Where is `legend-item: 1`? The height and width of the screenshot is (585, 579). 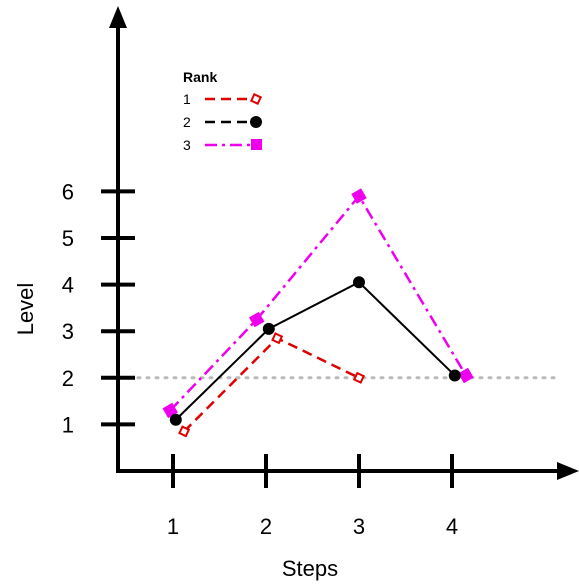
legend-item: 1 is located at coordinates (223, 99).